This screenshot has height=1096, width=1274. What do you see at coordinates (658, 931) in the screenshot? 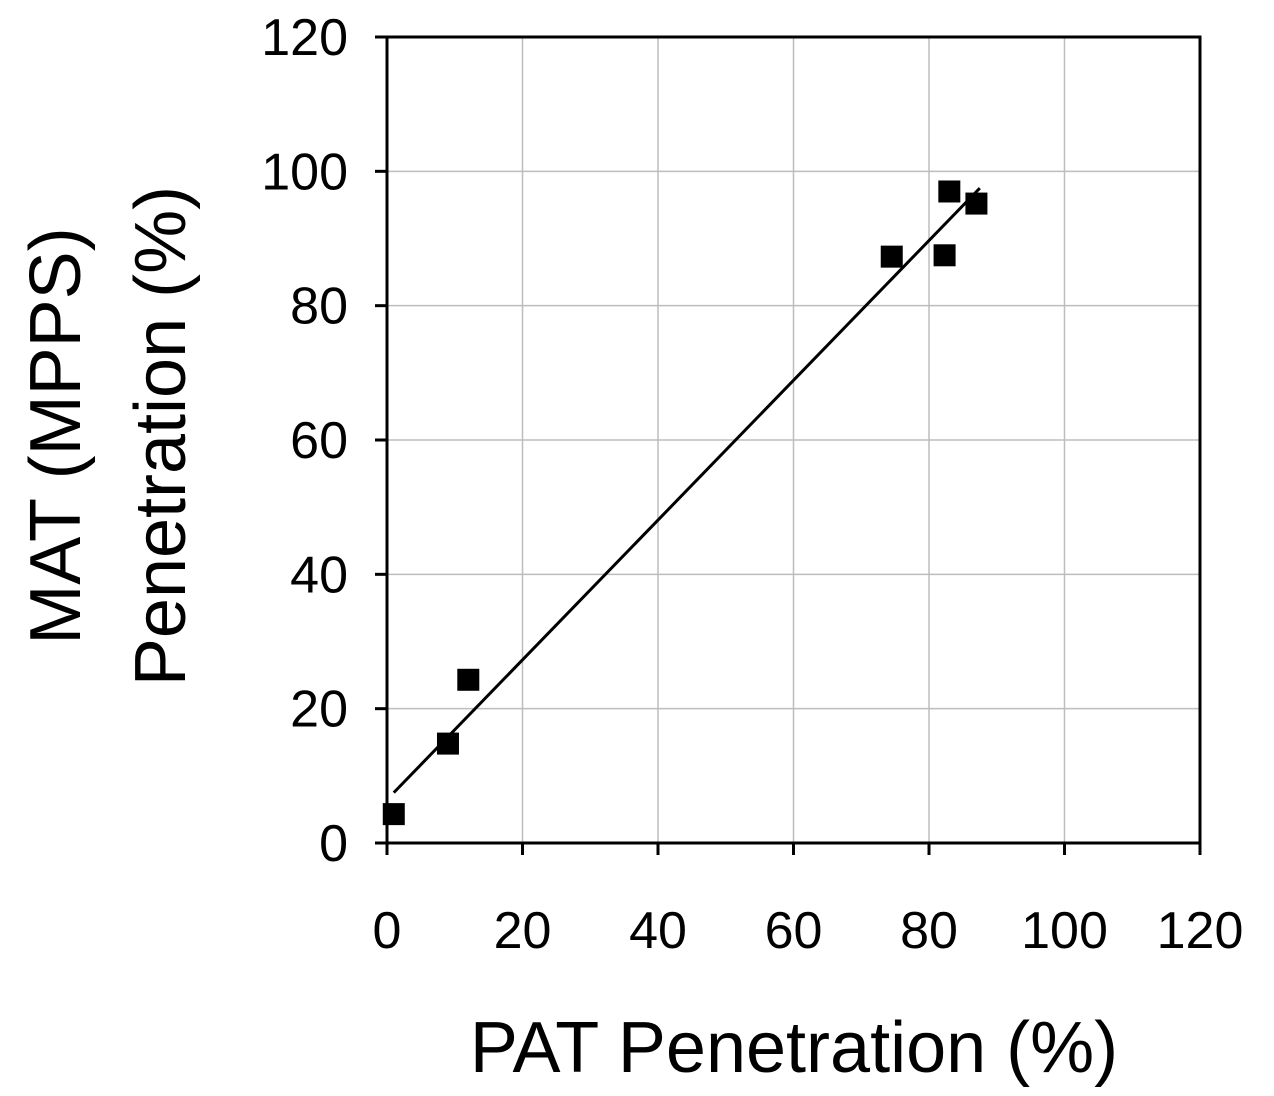
I see `x-tick-label: 40` at bounding box center [658, 931].